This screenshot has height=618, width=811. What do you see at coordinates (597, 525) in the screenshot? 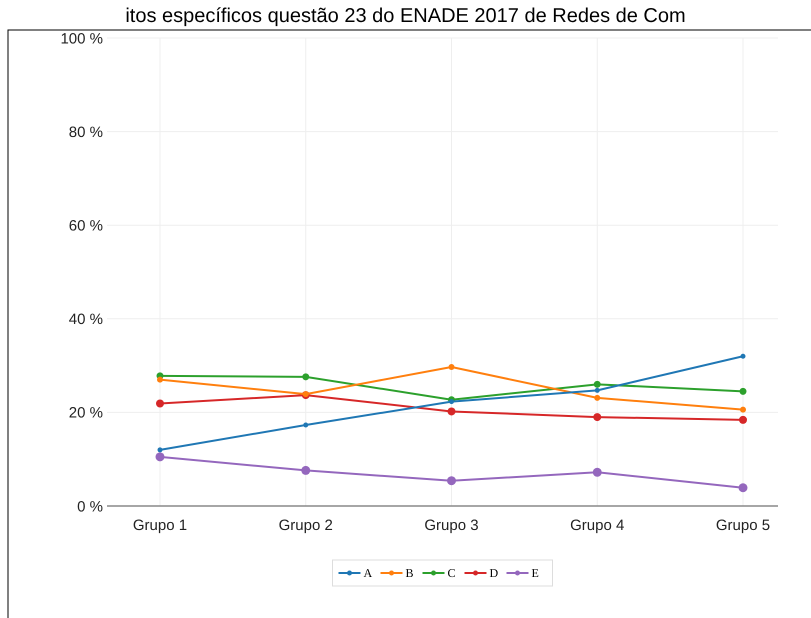
I see `x-tick-label: Grupo 4` at bounding box center [597, 525].